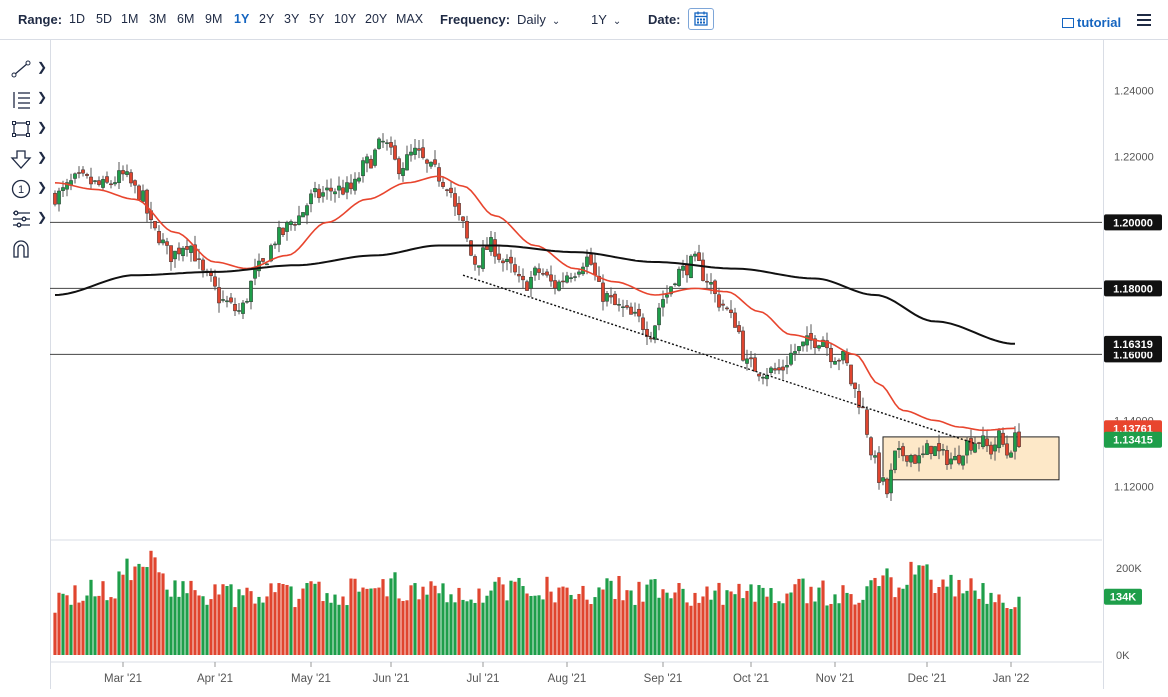 This screenshot has height=697, width=1168. Describe the element at coordinates (606, 19) in the screenshot. I see `period-select: 1Y ⌄` at that location.